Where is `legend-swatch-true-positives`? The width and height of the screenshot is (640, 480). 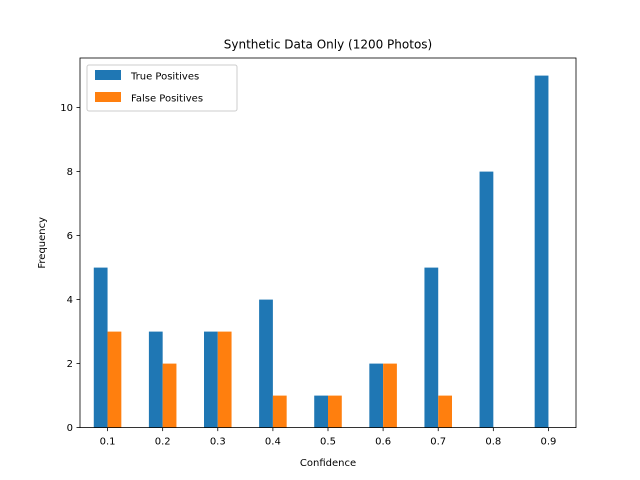 legend-swatch-true-positives is located at coordinates (108, 75).